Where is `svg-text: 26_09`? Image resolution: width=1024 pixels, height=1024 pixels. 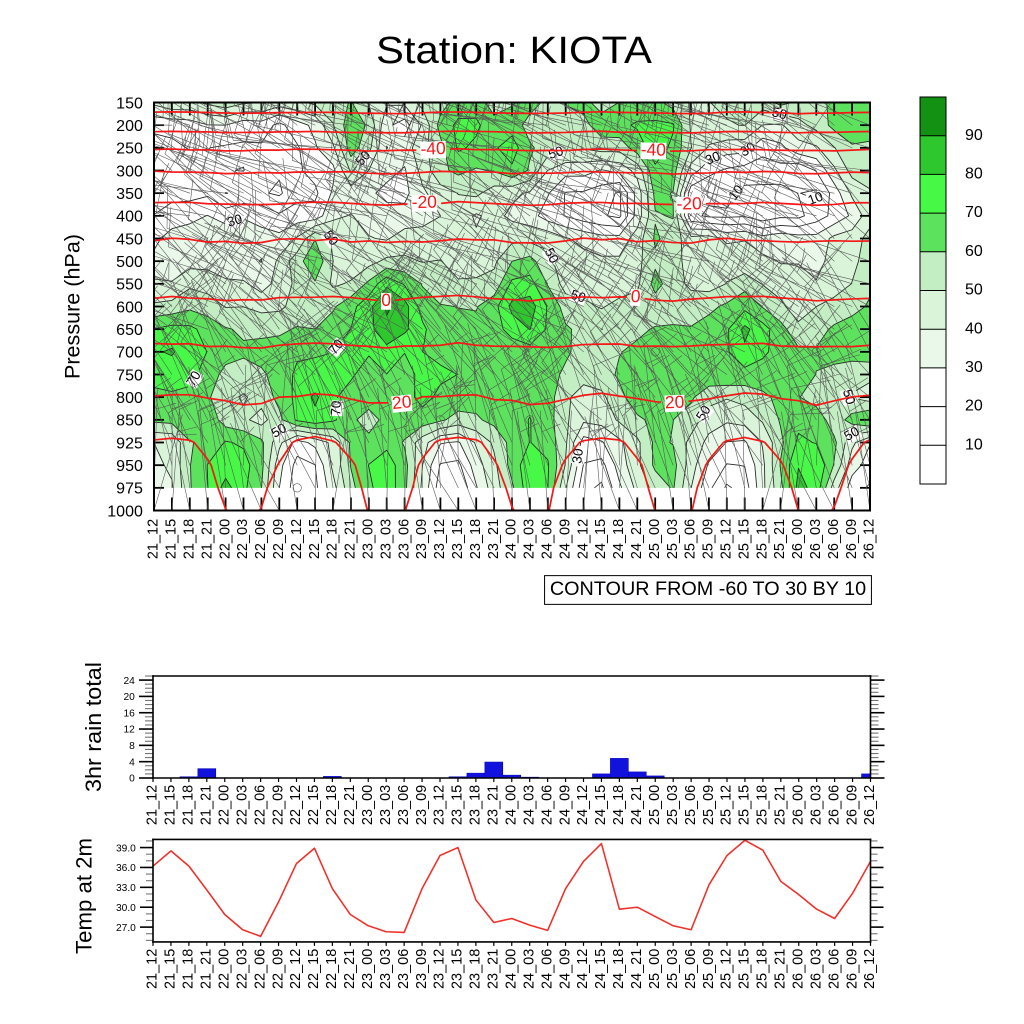 svg-text: 26_09 is located at coordinates (852, 969).